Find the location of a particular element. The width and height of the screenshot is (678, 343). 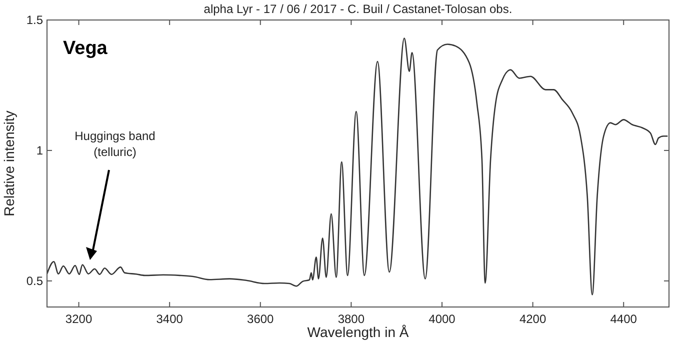

x-axis-title: Wavelength in Å is located at coordinates (358, 332).